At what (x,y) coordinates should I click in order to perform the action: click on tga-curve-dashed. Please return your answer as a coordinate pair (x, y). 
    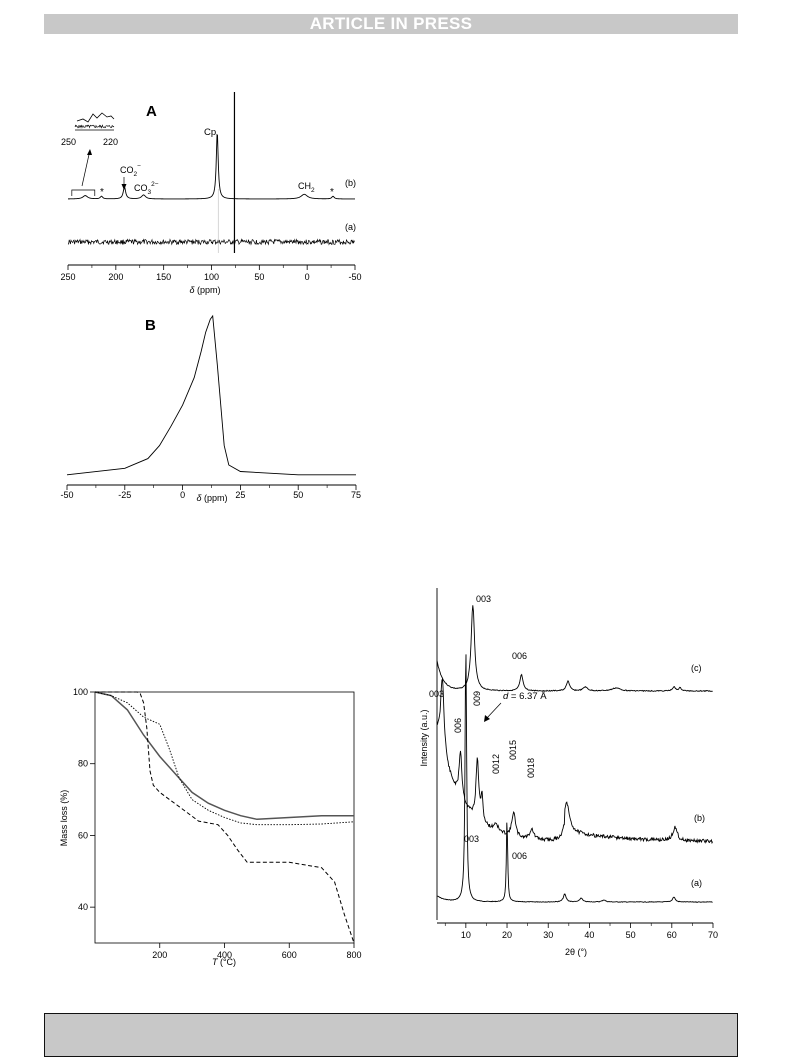
    Looking at the image, I should click on (225, 817).